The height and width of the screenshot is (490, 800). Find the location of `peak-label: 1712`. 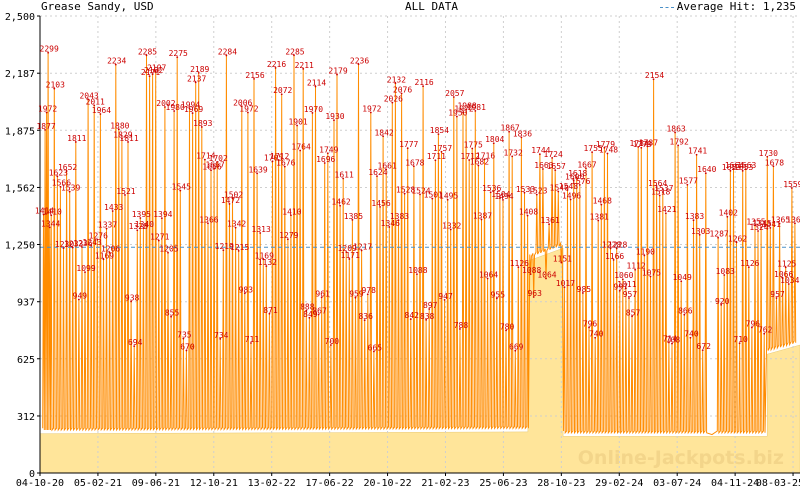

peak-label: 1712 is located at coordinates (470, 156).